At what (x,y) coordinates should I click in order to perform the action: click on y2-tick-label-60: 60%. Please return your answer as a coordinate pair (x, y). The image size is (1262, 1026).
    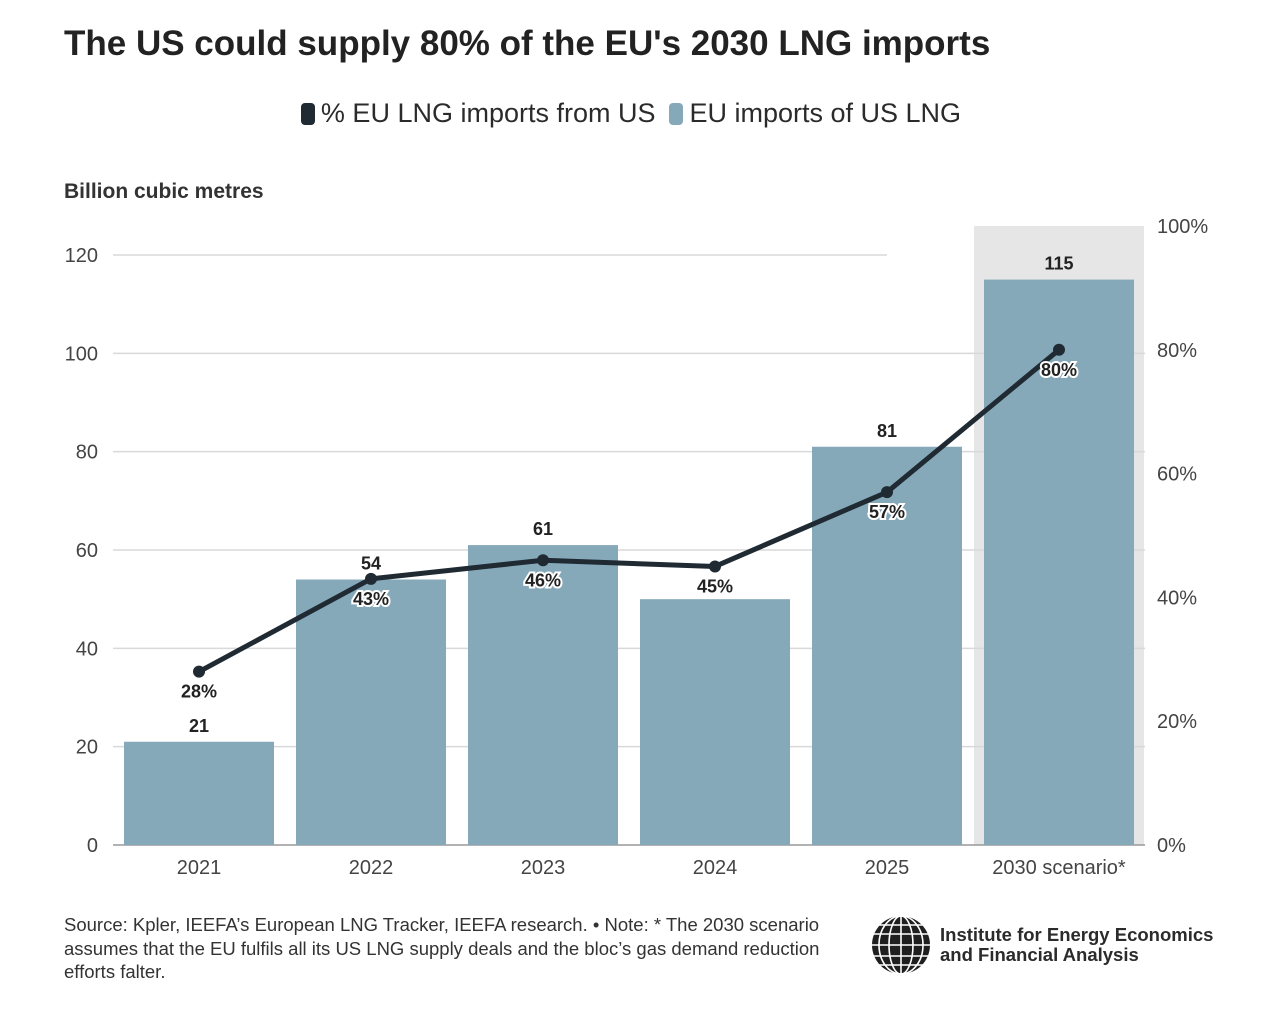
    Looking at the image, I should click on (1177, 475).